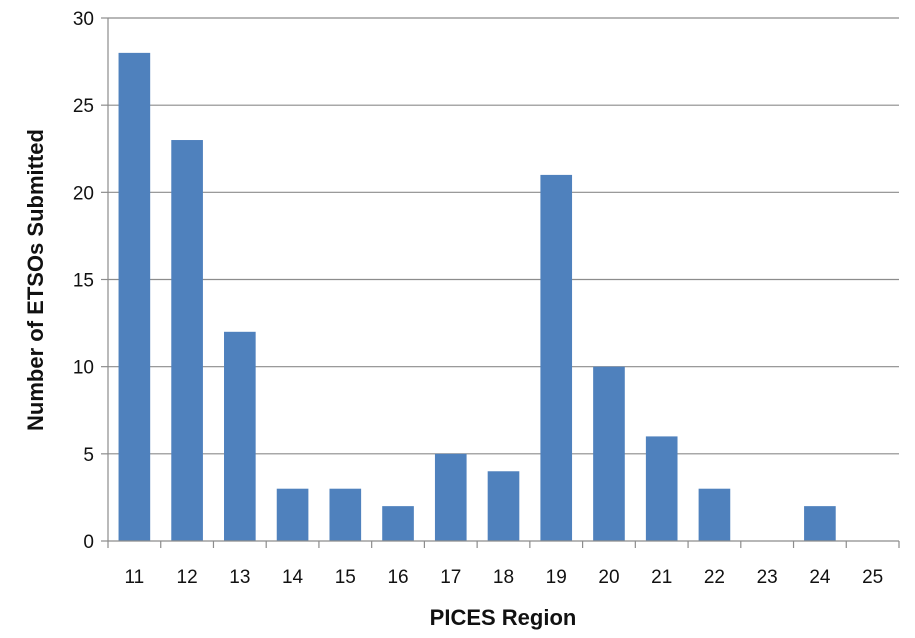  I want to click on y-tick-label: 15, so click(83, 281).